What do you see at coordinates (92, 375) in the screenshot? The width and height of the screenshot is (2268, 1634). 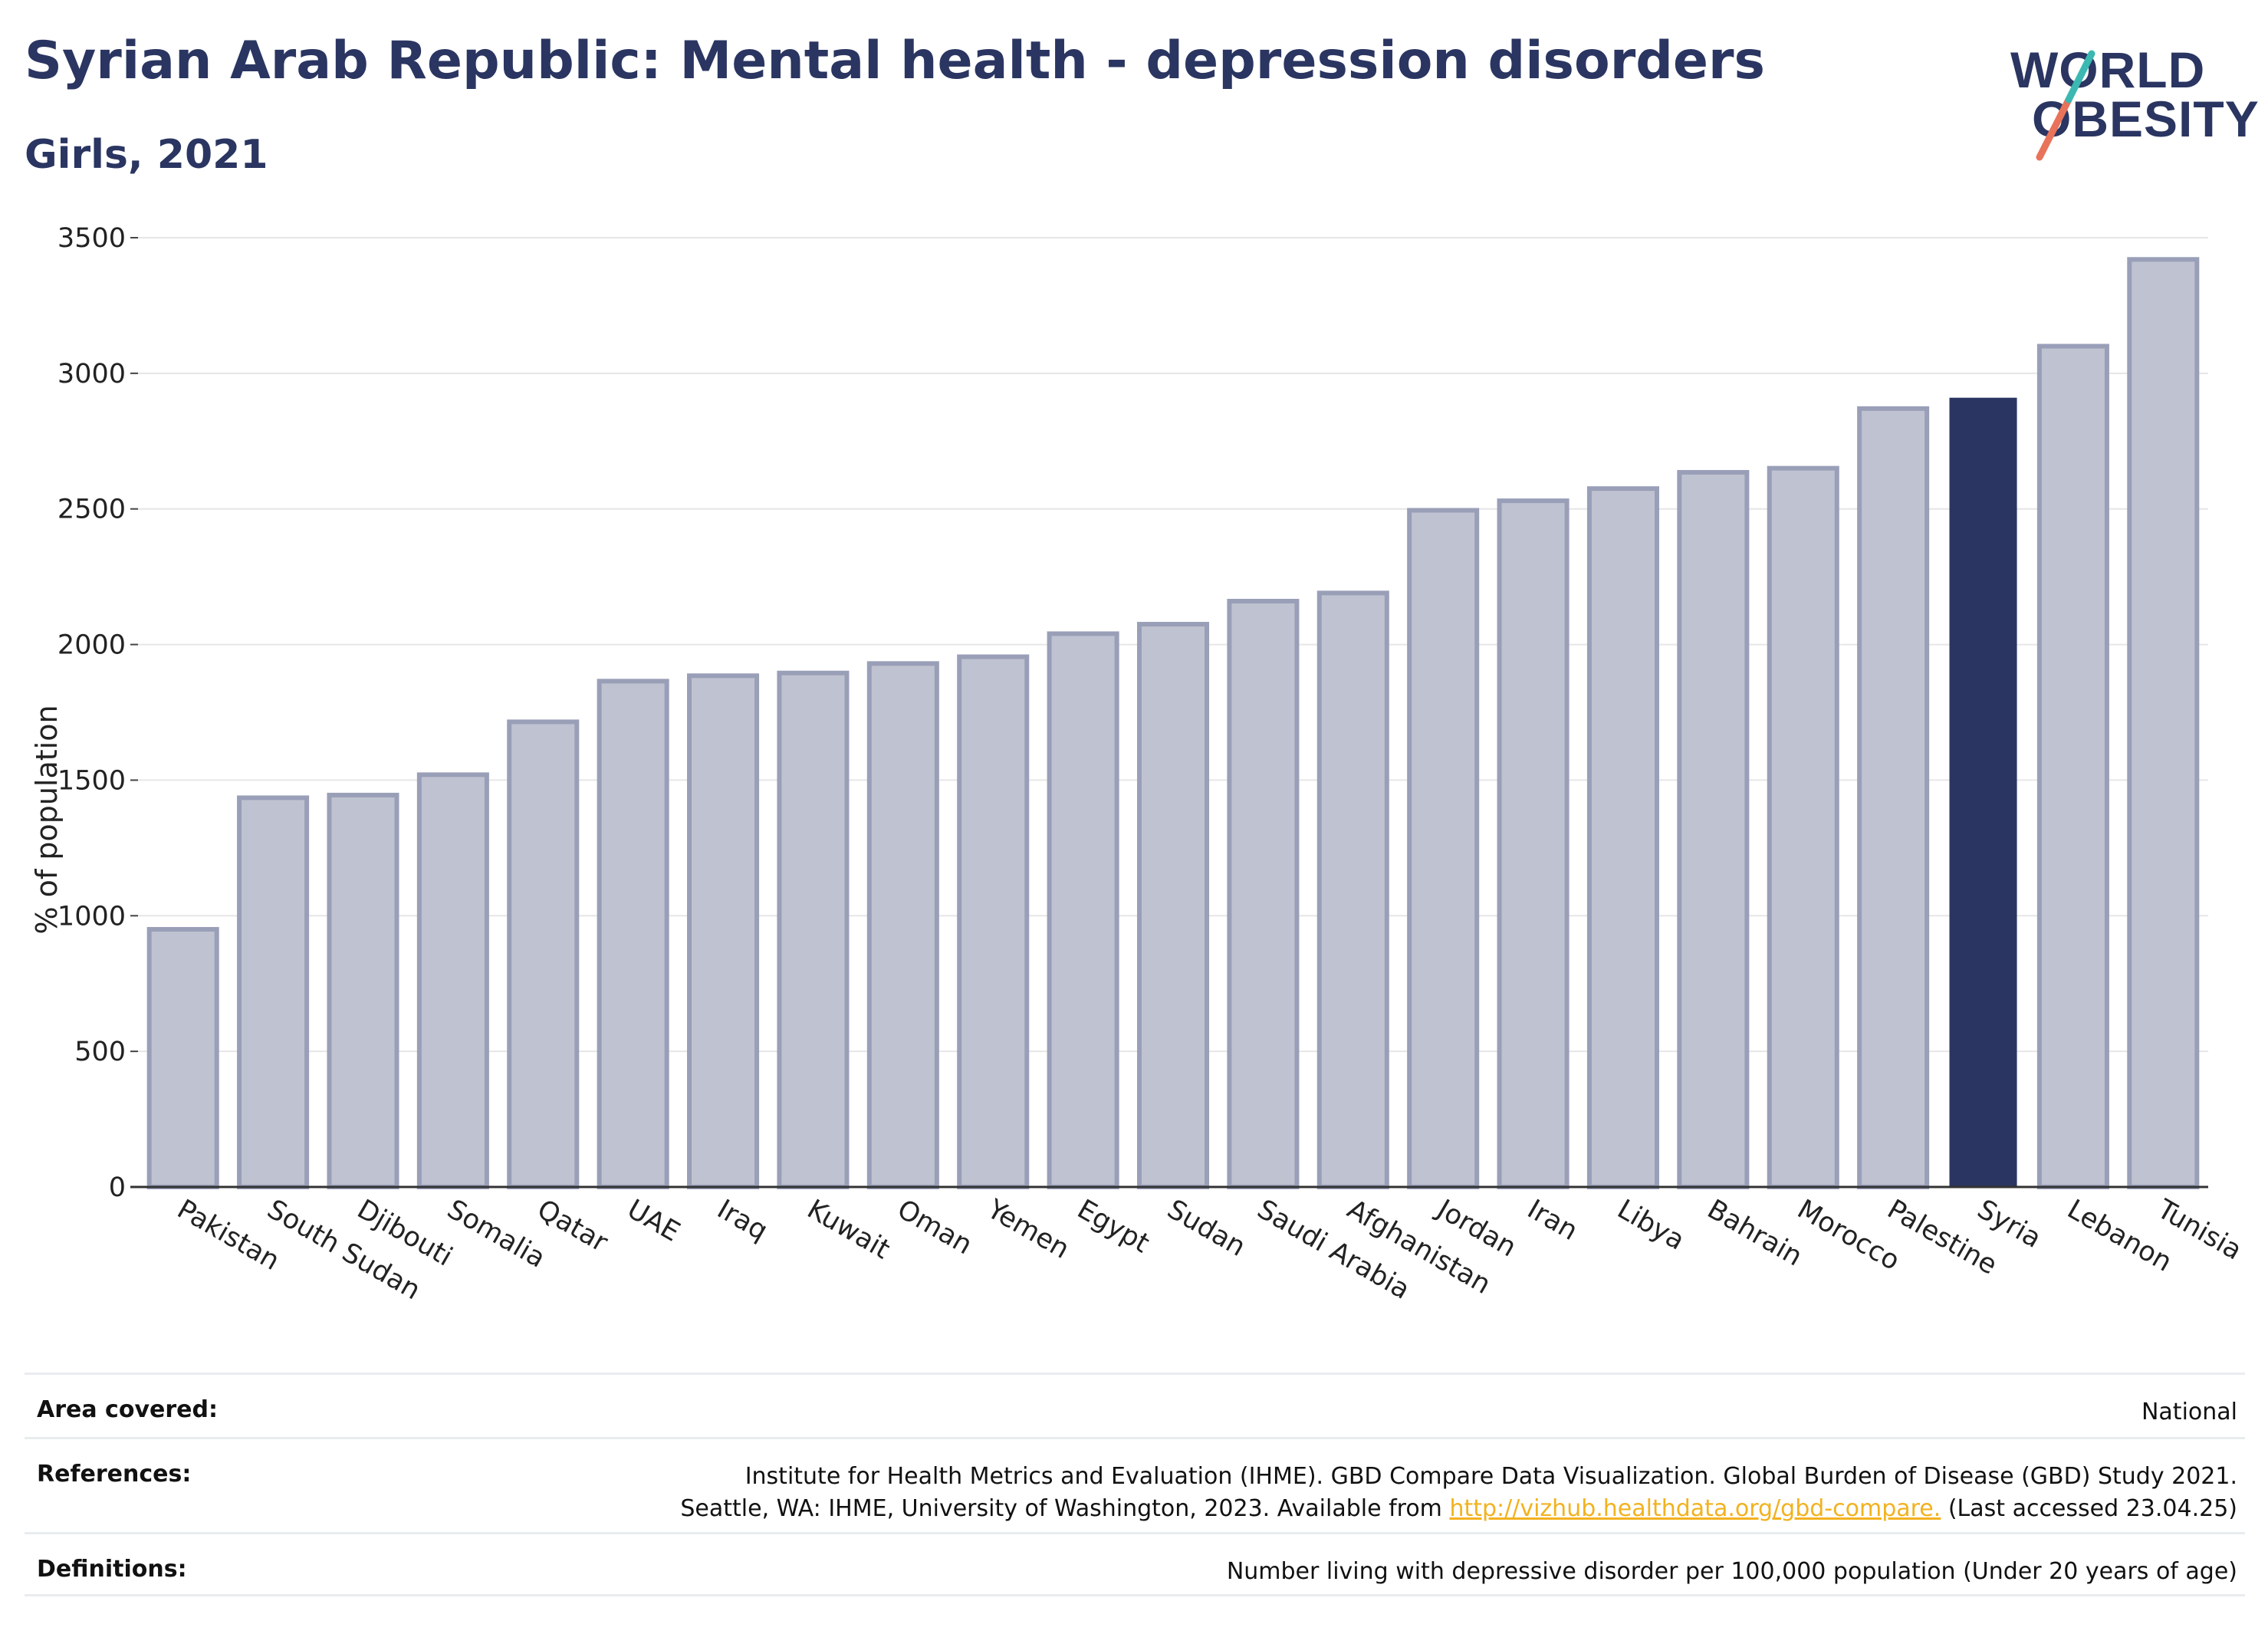 I see `y-tick-label: 3000` at bounding box center [92, 375].